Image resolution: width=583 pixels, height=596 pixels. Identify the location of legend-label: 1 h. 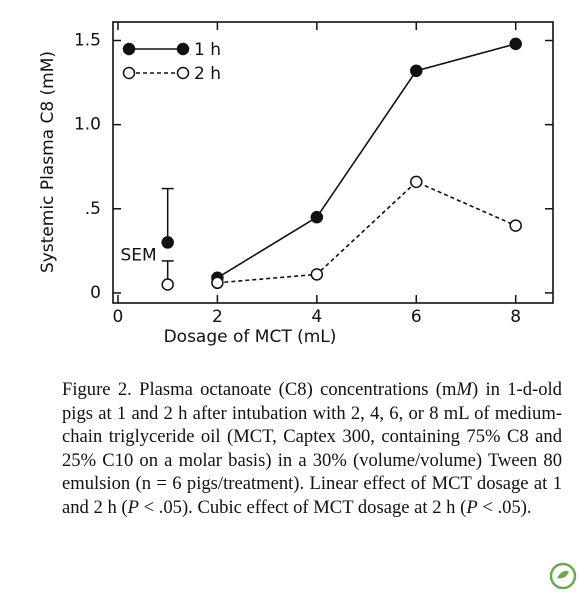
(207, 50).